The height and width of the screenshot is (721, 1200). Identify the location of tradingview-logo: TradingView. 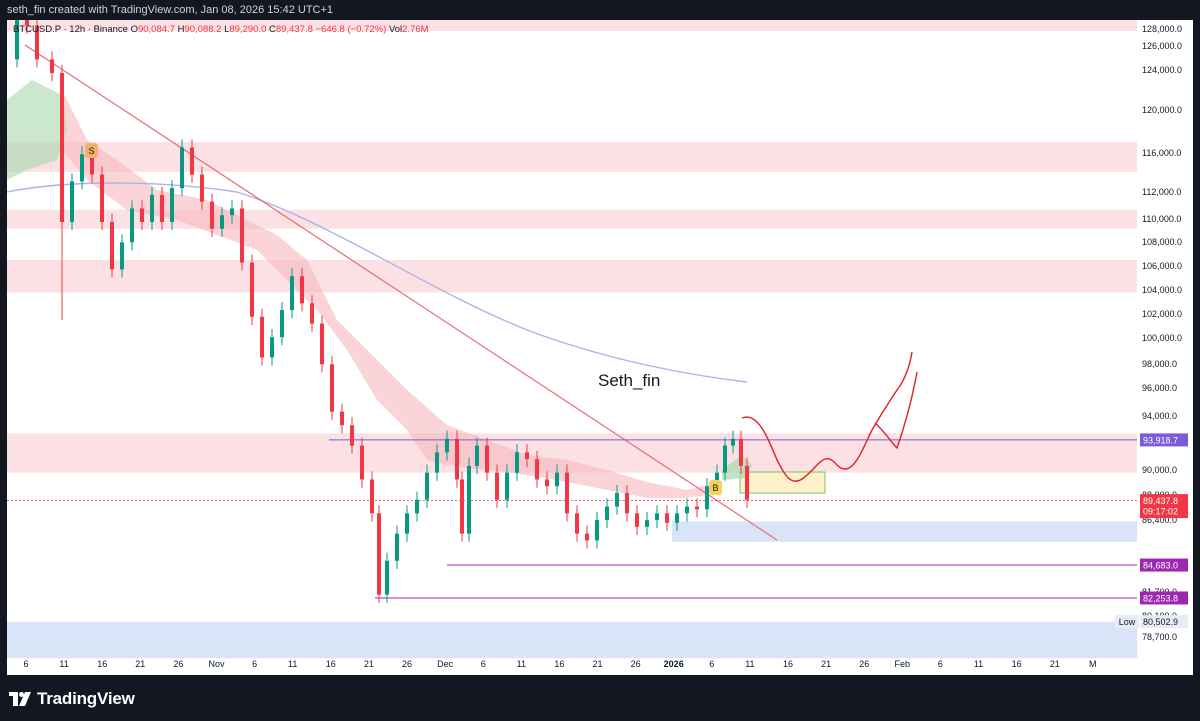
(72, 699).